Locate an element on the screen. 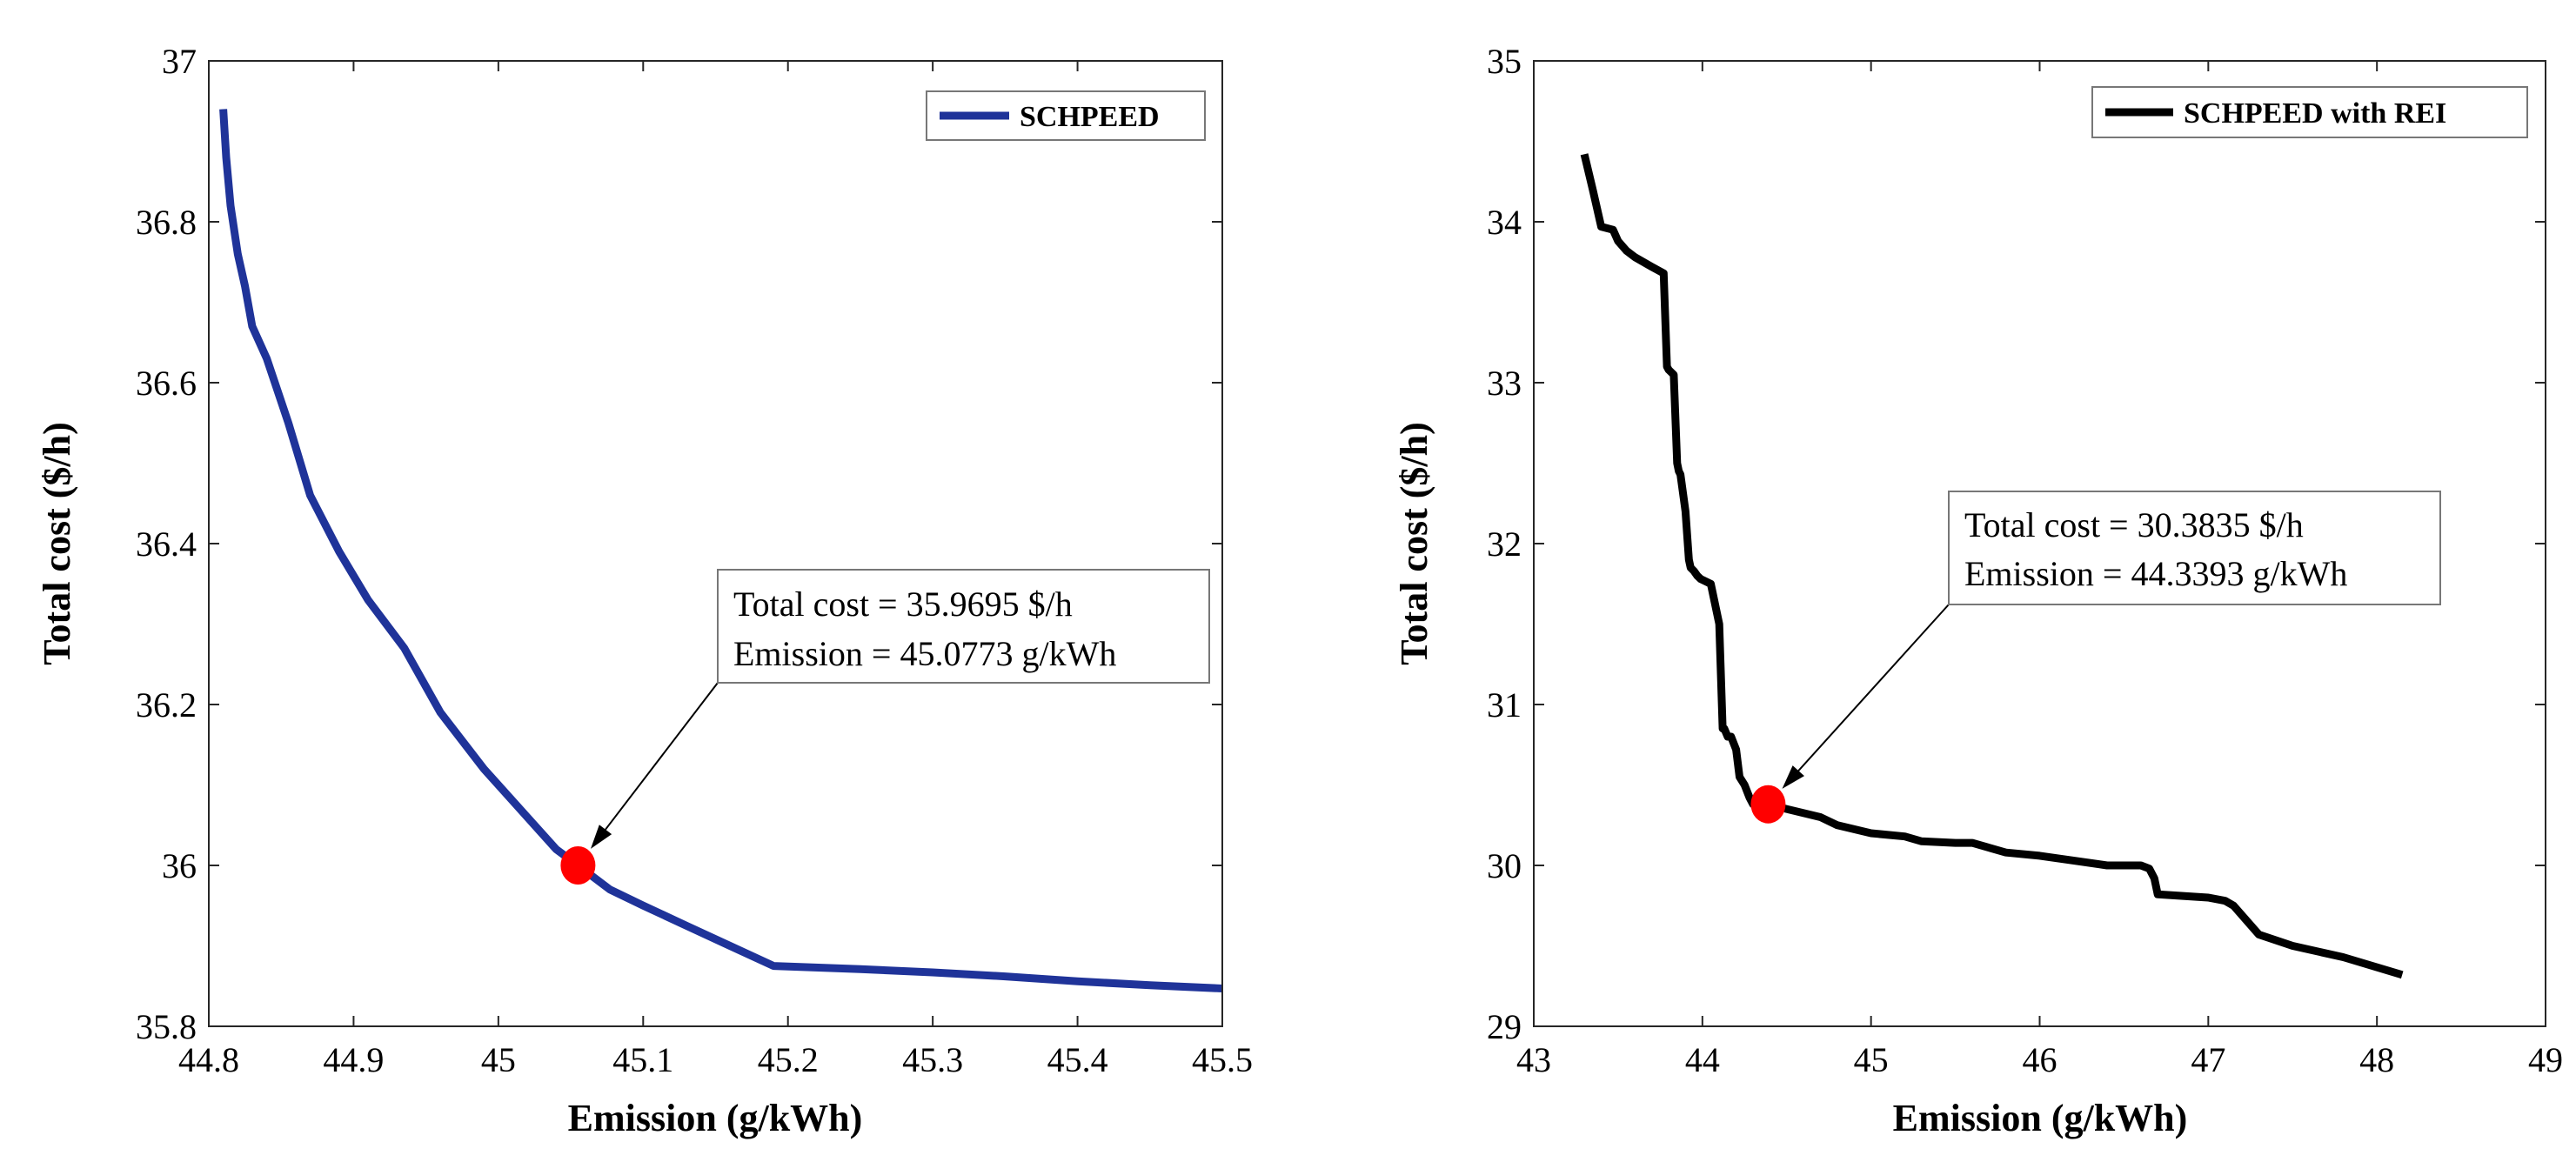 This screenshot has width=2576, height=1162. y-tick-label: 36.2 is located at coordinates (166, 705).